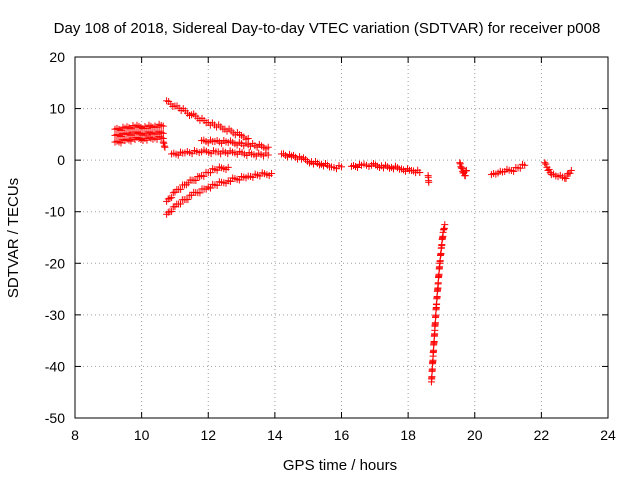 Image resolution: width=640 pixels, height=480 pixels. I want to click on x-tick-label: 18, so click(408, 435).